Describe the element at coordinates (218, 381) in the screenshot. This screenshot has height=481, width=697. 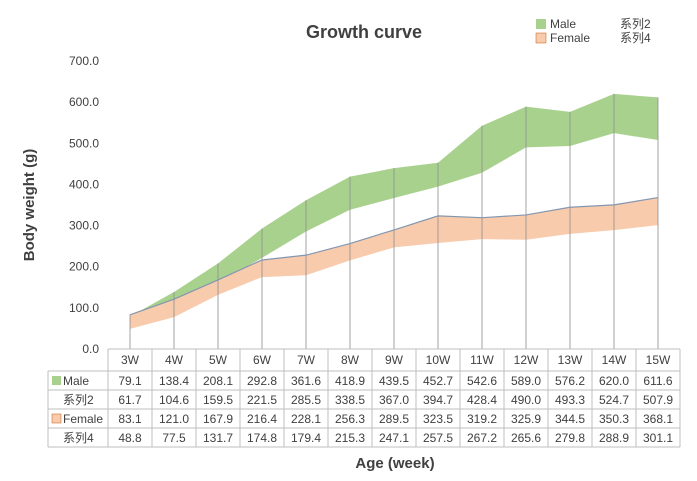
I see `table-cell: 208.1` at that location.